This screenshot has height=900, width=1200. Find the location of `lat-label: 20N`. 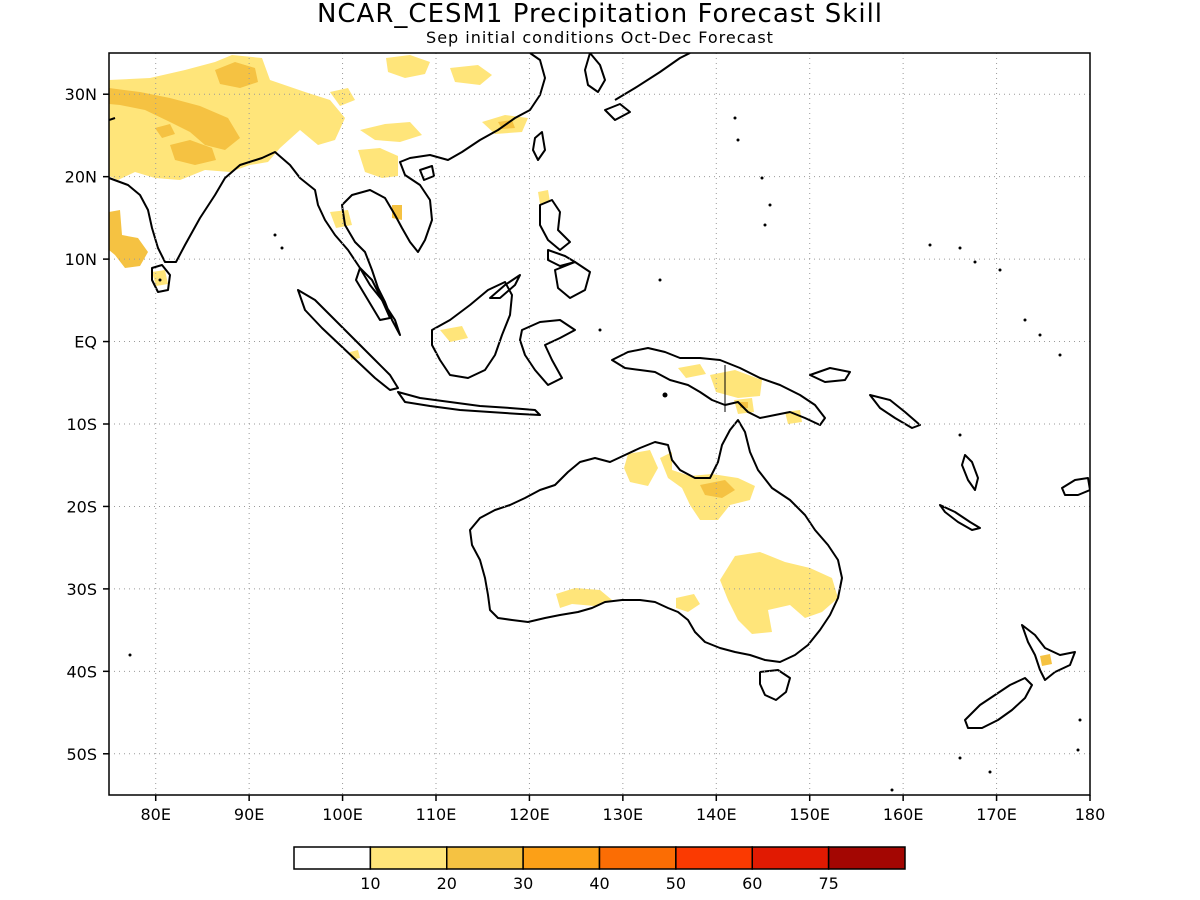

lat-label: 20N is located at coordinates (81, 177).